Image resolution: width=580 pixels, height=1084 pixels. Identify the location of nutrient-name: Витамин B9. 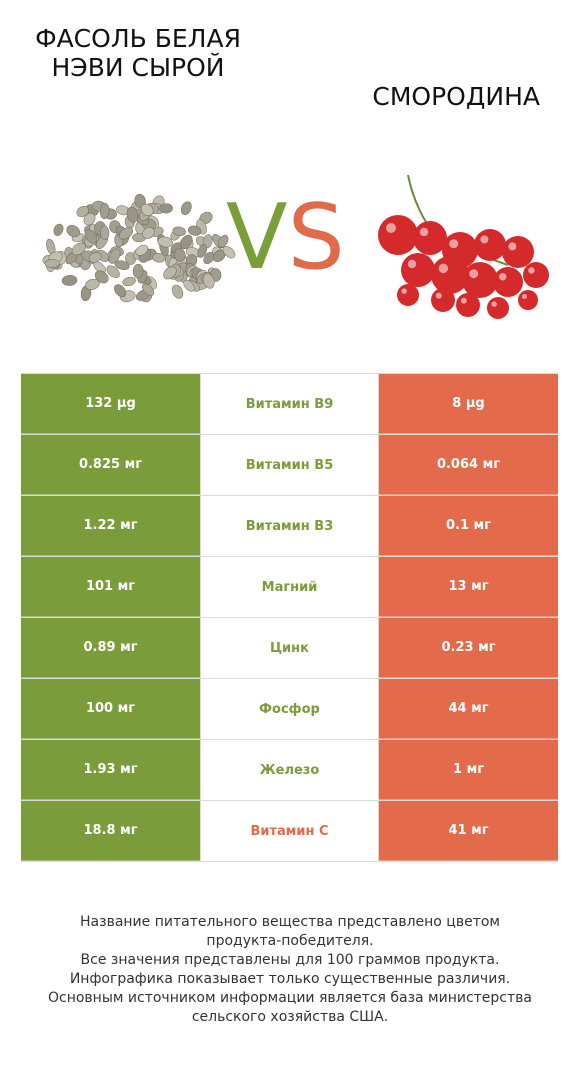
(289, 404).